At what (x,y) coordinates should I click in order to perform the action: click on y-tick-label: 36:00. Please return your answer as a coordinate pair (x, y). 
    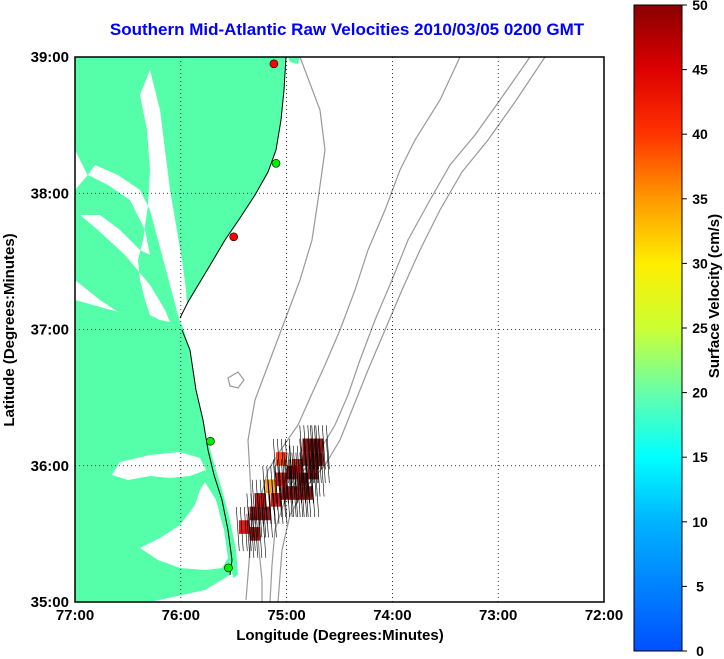
    Looking at the image, I should click on (50, 466).